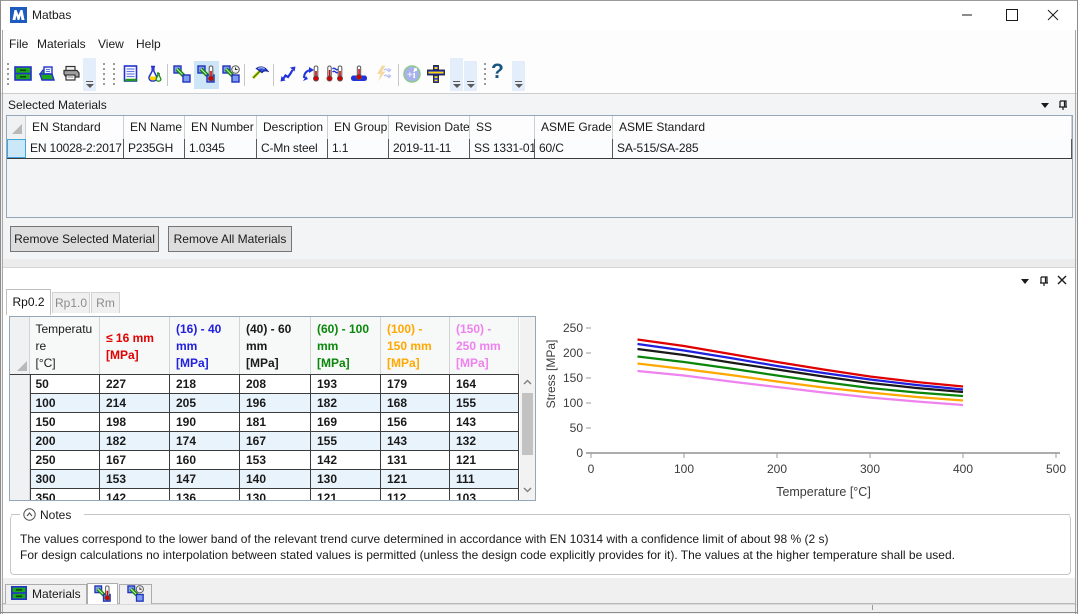 This screenshot has width=1078, height=614. What do you see at coordinates (577, 428) in the screenshot?
I see `svg-text: 50` at bounding box center [577, 428].